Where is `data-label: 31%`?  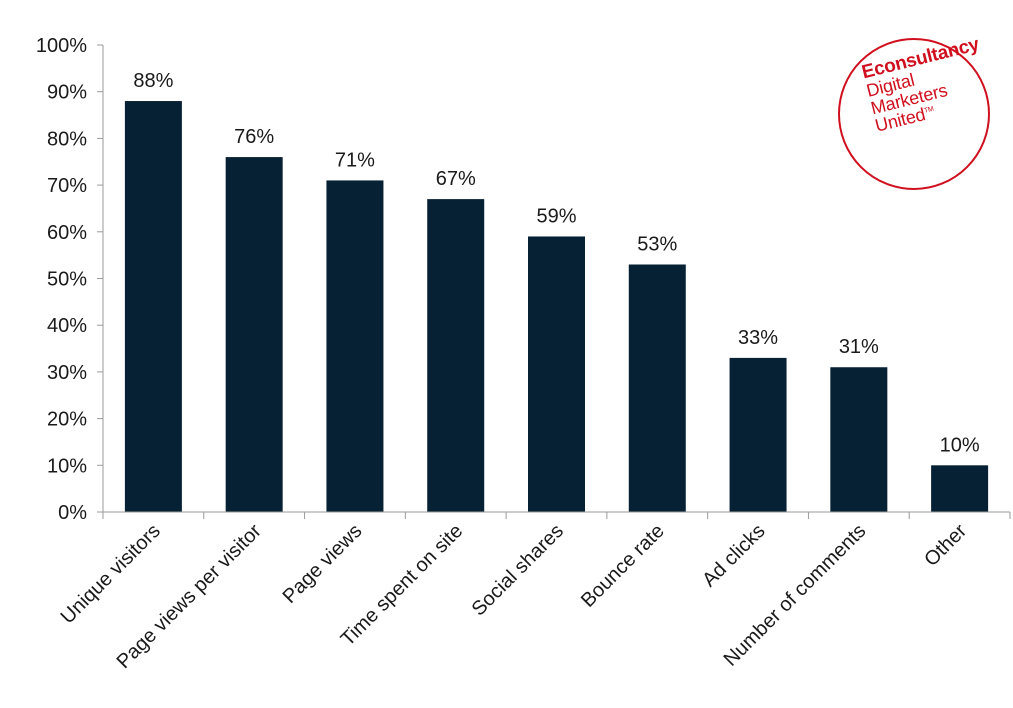
data-label: 31% is located at coordinates (859, 347).